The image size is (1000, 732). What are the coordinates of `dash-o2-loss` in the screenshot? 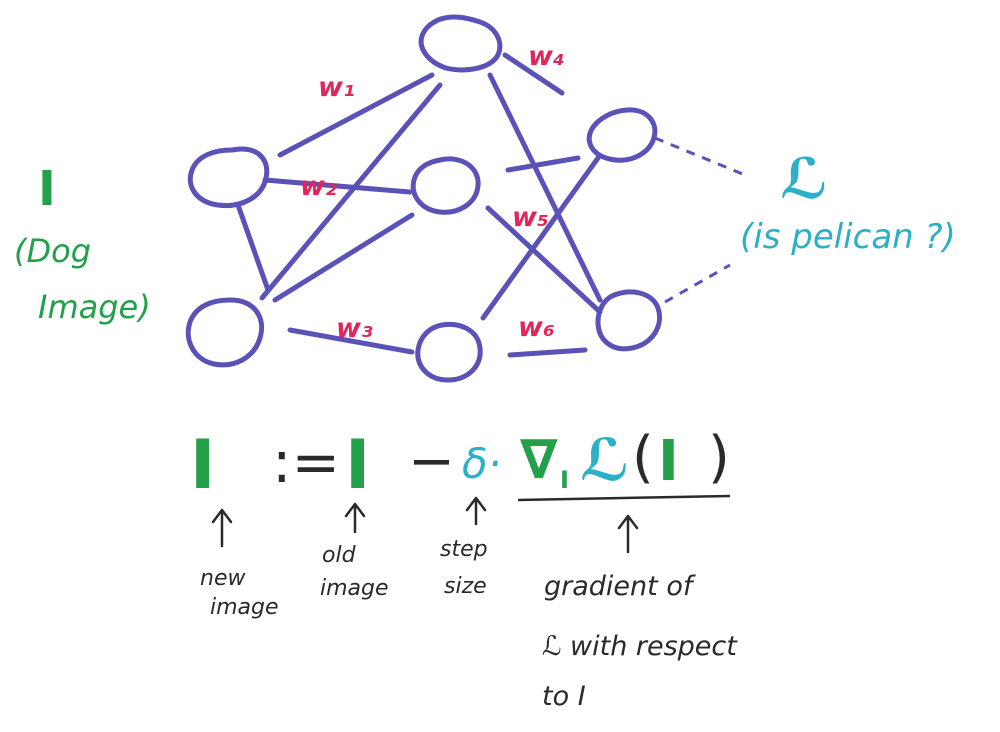 It's located at (697, 283).